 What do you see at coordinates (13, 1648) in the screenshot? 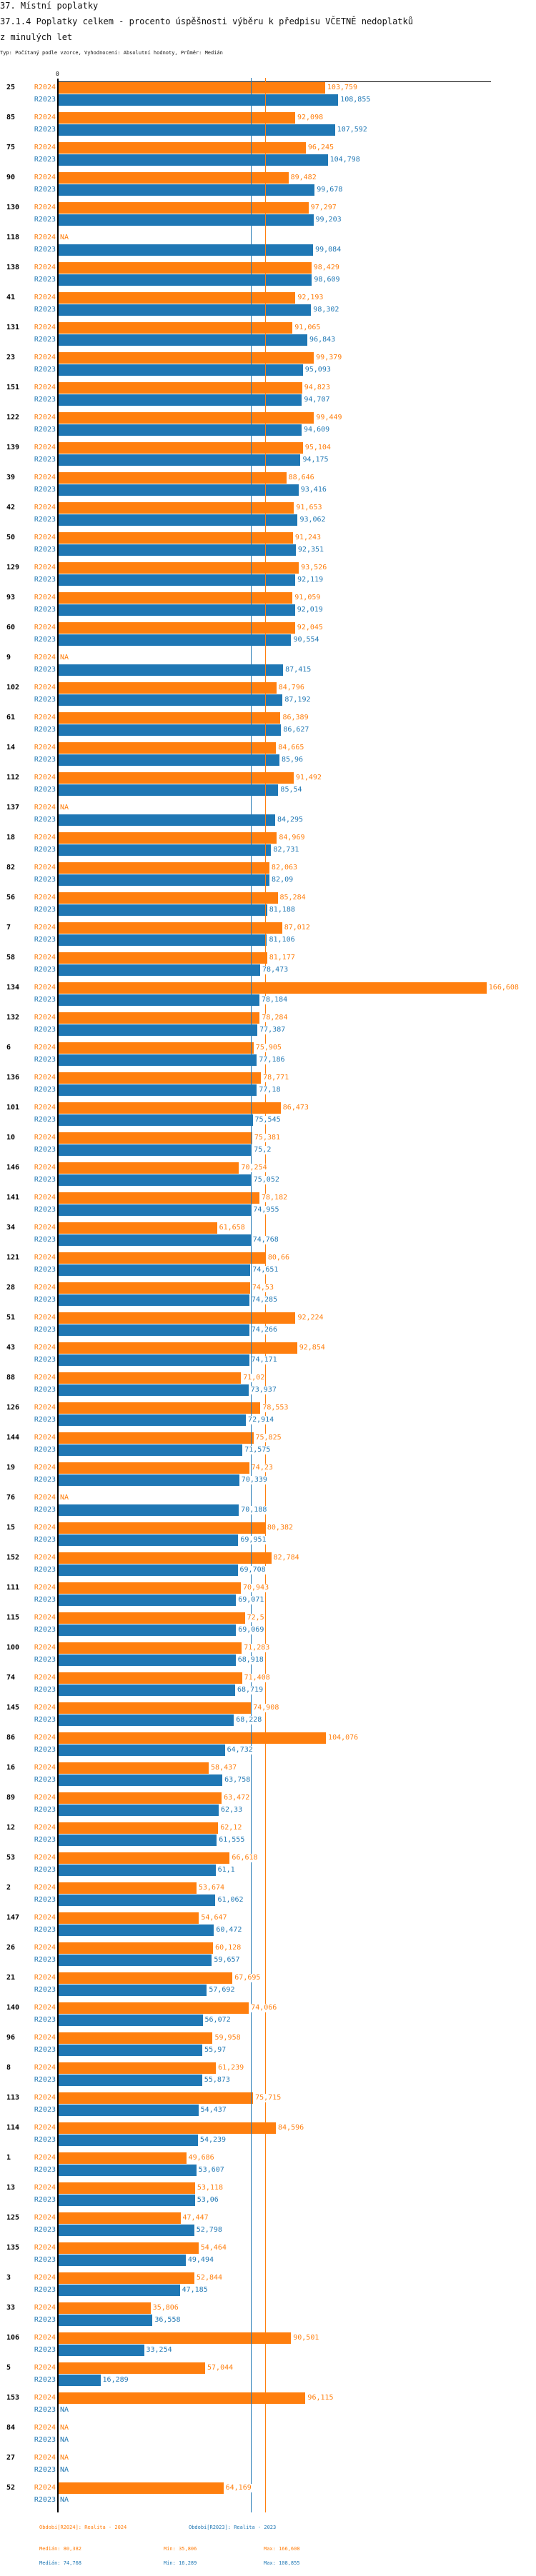
I see `row-group-id: 100` at bounding box center [13, 1648].